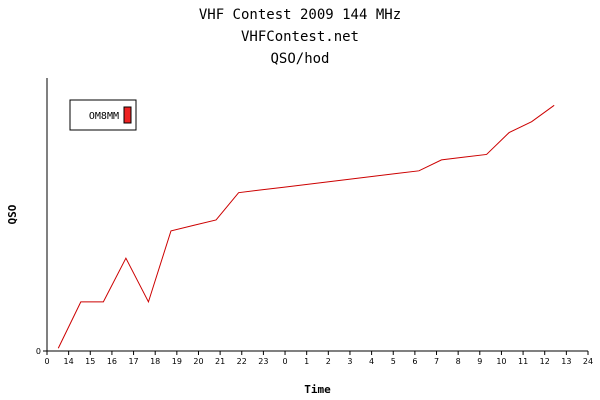  What do you see at coordinates (127, 115) in the screenshot?
I see `legend-swatch` at bounding box center [127, 115].